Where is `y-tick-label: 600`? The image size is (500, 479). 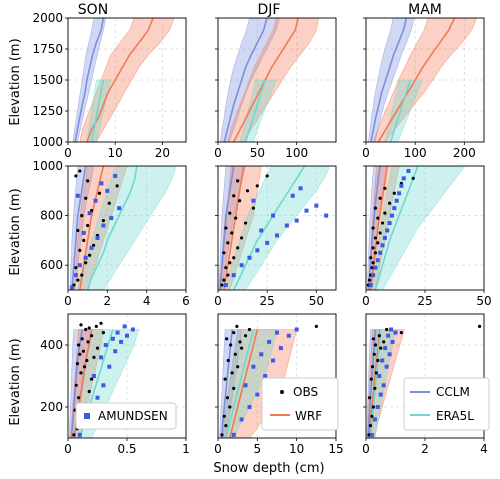
y-tick-label: 600 is located at coordinates (51, 265).